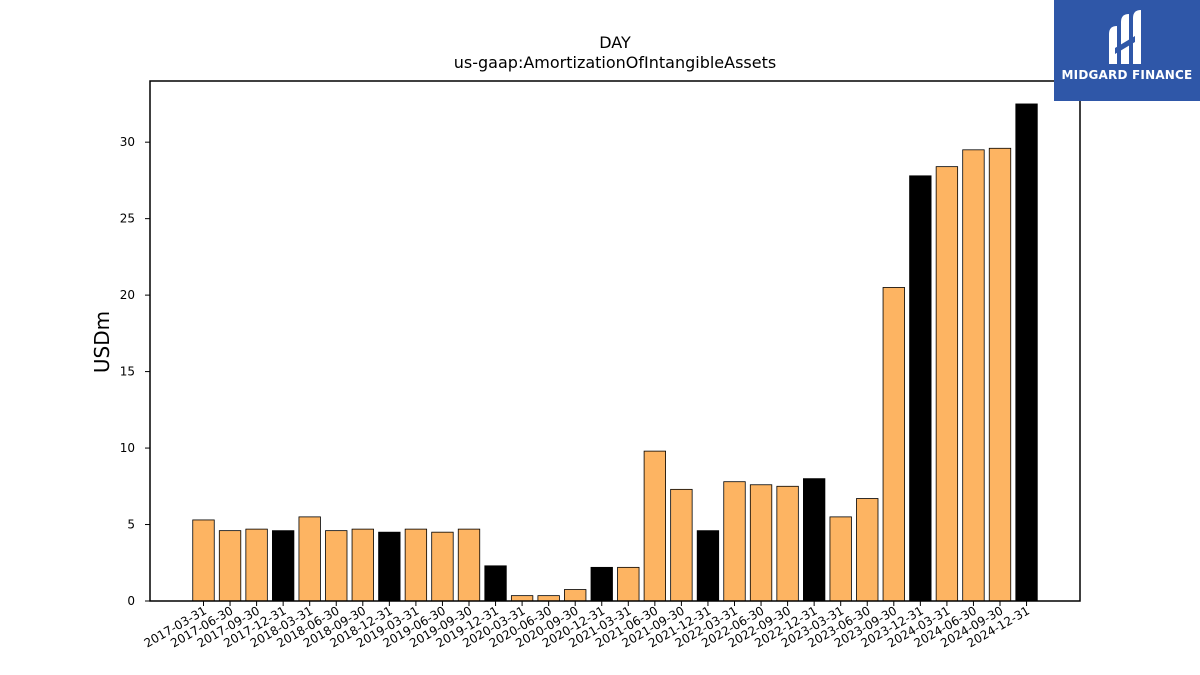 Image resolution: width=1200 pixels, height=675 pixels. I want to click on brand-logo: MIDGARD FINANCE, so click(1127, 50).